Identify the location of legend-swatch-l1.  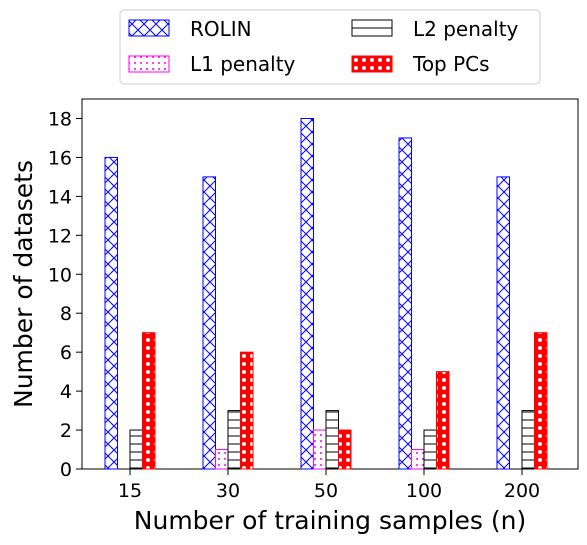
(149, 64).